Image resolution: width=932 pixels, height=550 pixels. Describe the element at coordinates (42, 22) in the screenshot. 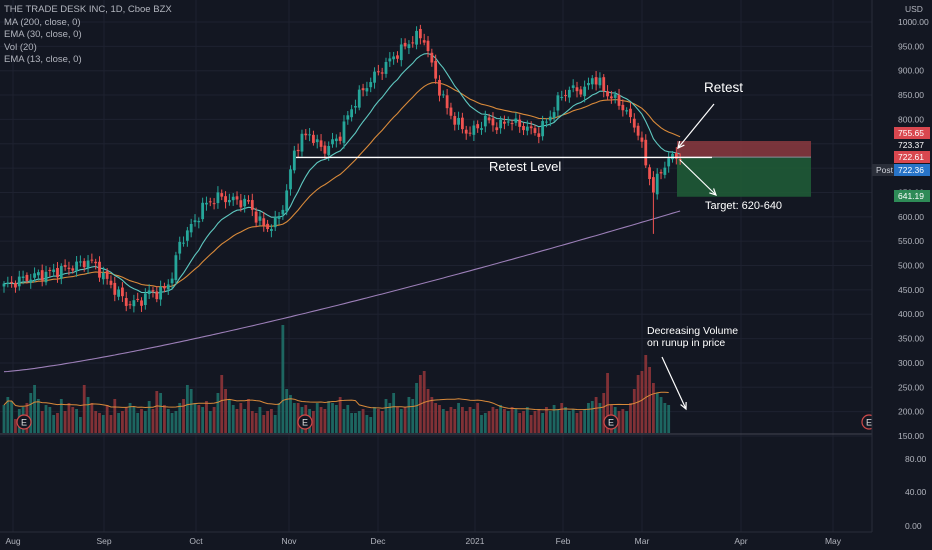

I see `legend-ma200: MA (200, close, 0)` at that location.